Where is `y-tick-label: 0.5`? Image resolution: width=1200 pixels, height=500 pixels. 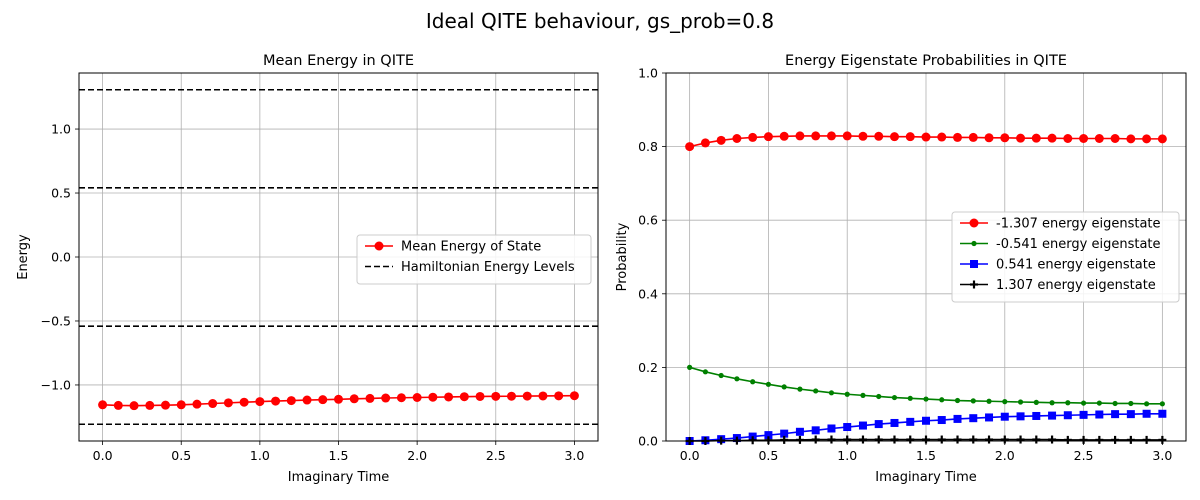
y-tick-label: 0.5 is located at coordinates (61, 193).